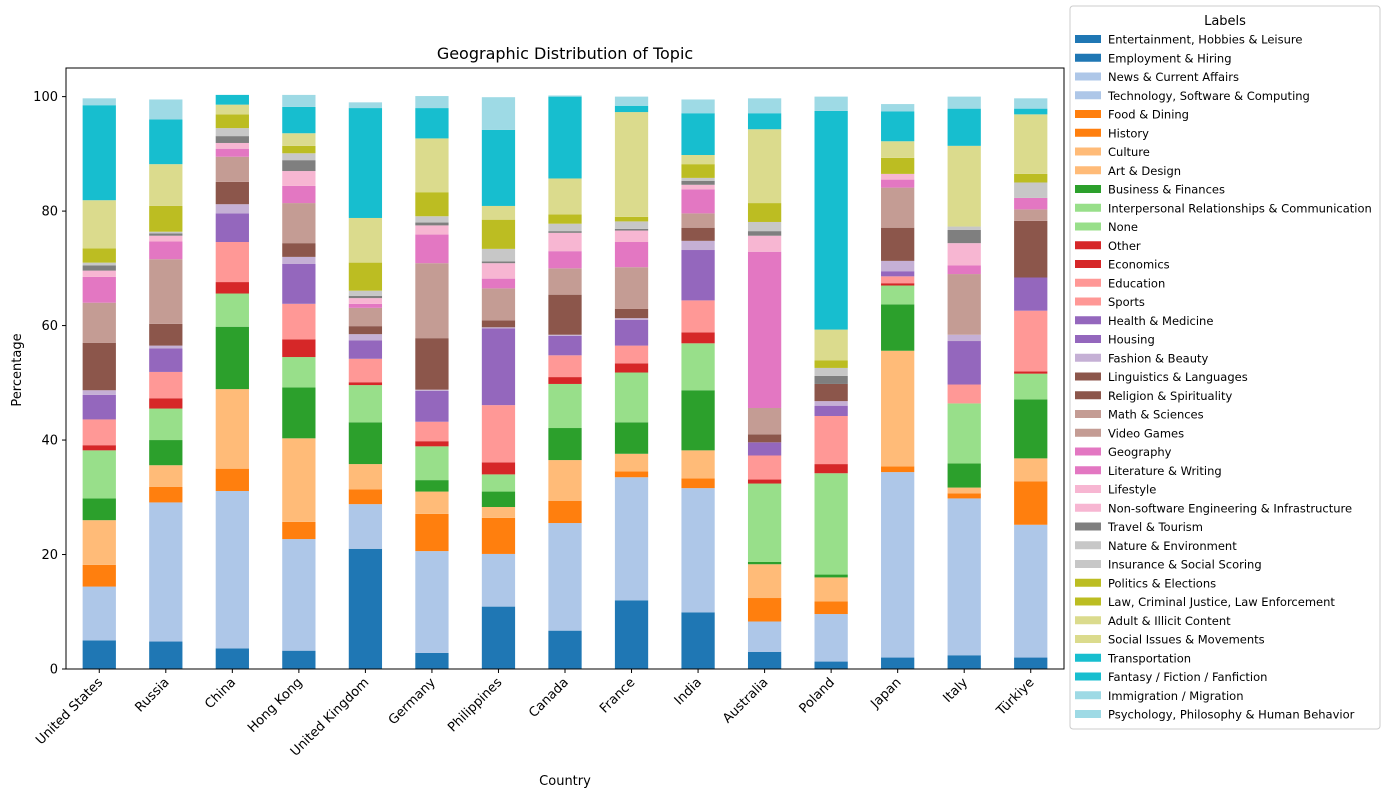 This screenshot has width=1390, height=801. What do you see at coordinates (1149, 658) in the screenshot?
I see `legend-label: Transportation` at bounding box center [1149, 658].